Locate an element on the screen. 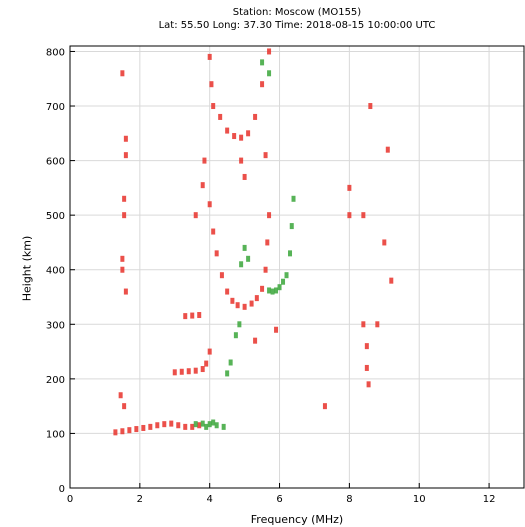 The image size is (525, 527). x-tick-label: 12 is located at coordinates (489, 499).